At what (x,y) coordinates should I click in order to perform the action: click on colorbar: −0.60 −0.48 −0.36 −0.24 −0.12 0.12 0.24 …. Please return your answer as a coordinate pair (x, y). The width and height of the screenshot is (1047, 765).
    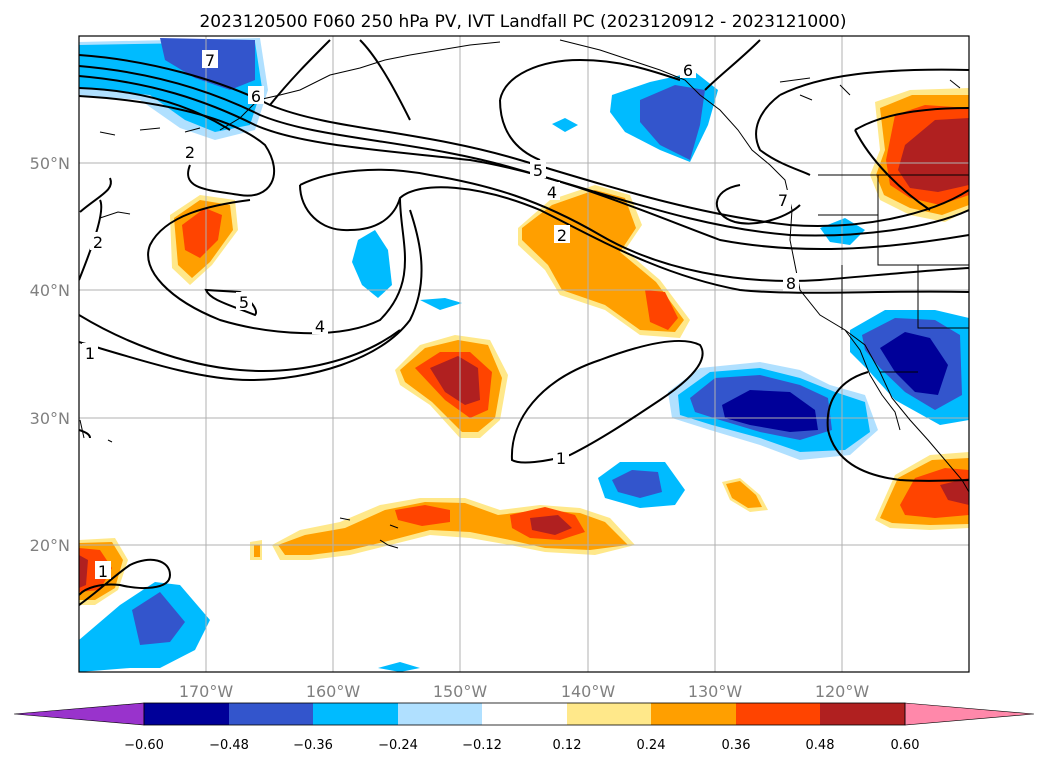
    Looking at the image, I should click on (524, 727).